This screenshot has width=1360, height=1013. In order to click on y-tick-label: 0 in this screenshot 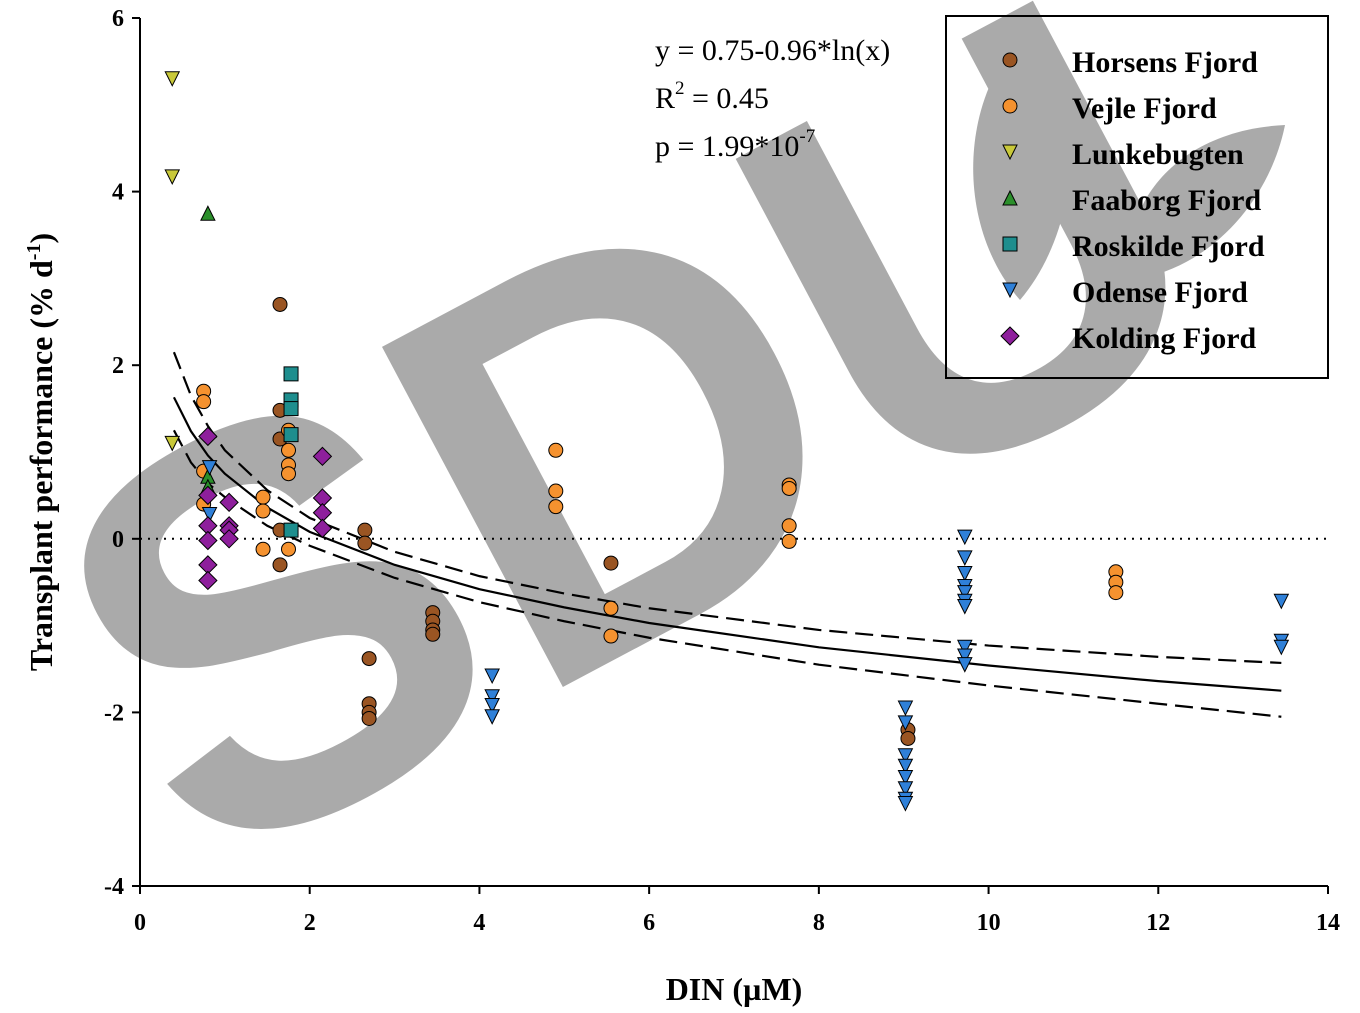, I will do `click(118, 540)`.